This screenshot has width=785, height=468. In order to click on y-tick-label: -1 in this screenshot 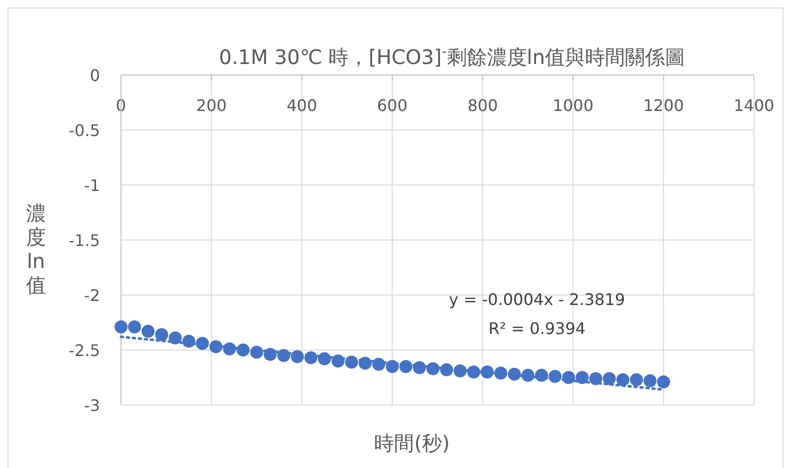, I will do `click(92, 185)`.